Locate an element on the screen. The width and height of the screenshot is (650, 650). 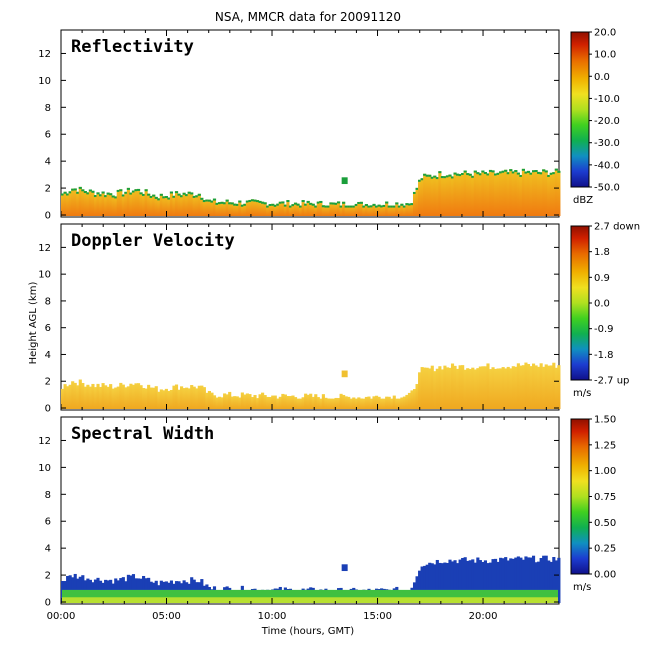
x-tick-label: 05:00 is located at coordinates (166, 616).